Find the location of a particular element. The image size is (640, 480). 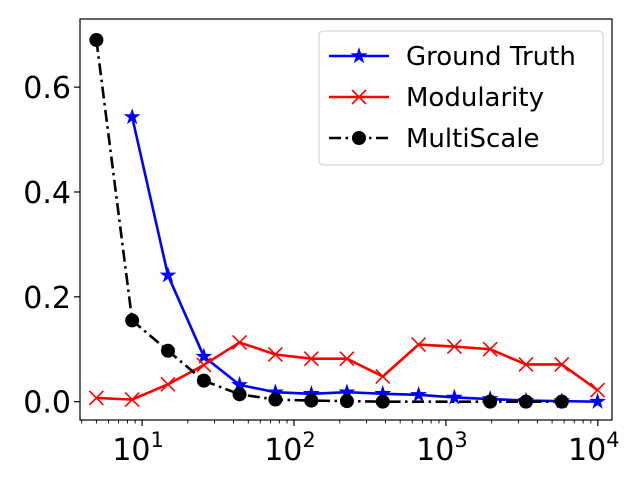

y-tick-label: 0.4 is located at coordinates (47, 193).